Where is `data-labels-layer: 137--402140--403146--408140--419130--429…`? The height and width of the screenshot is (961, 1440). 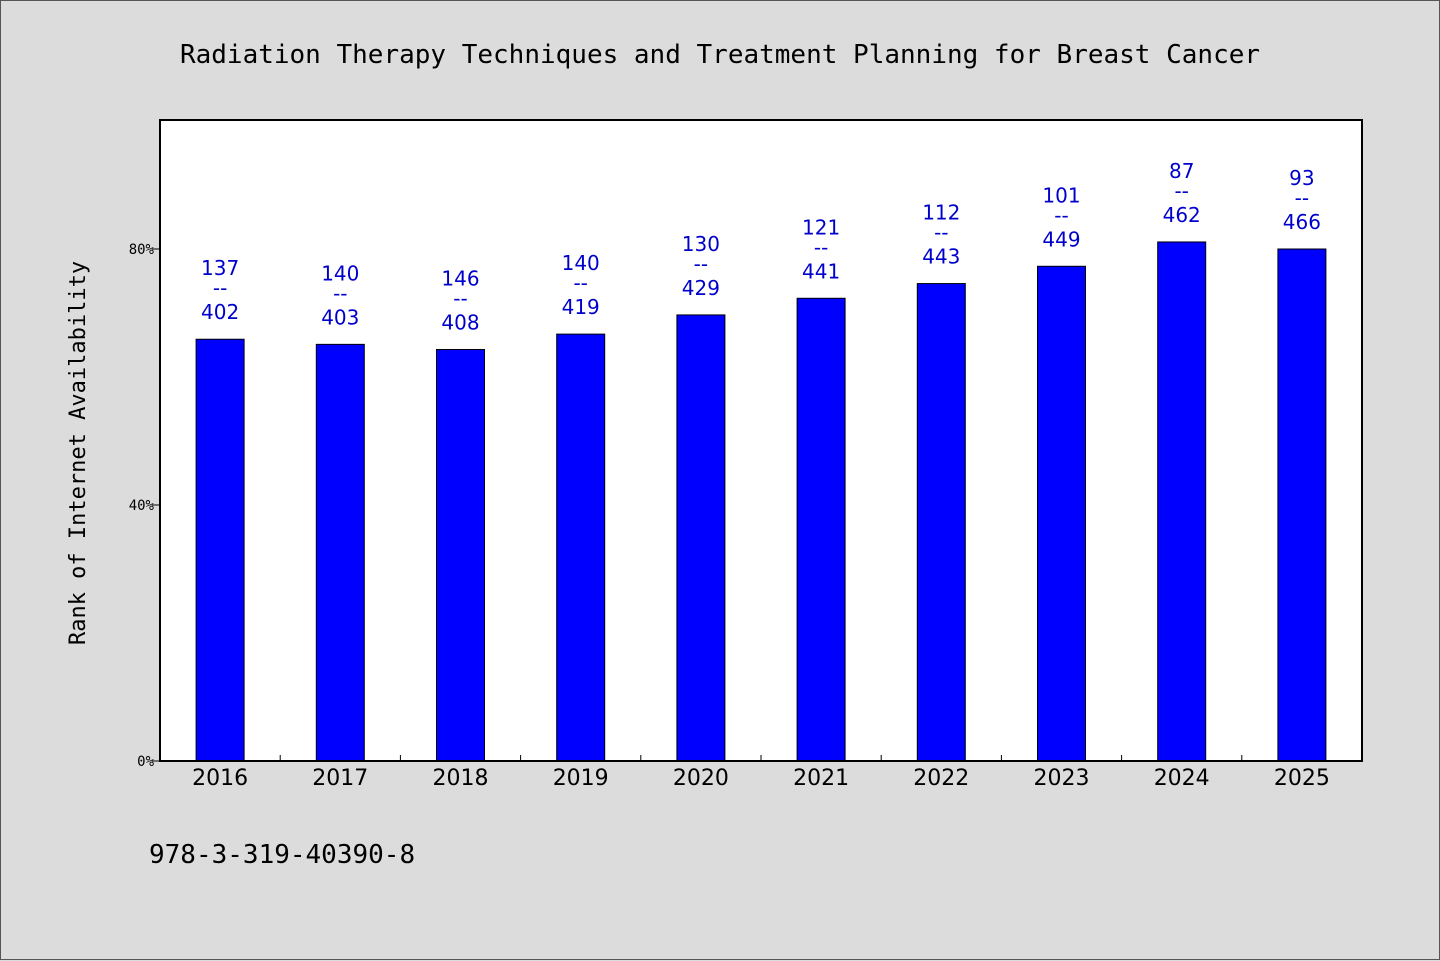
data-labels-layer: 137--402140--403146--408140--419130--429… is located at coordinates (761, 247).